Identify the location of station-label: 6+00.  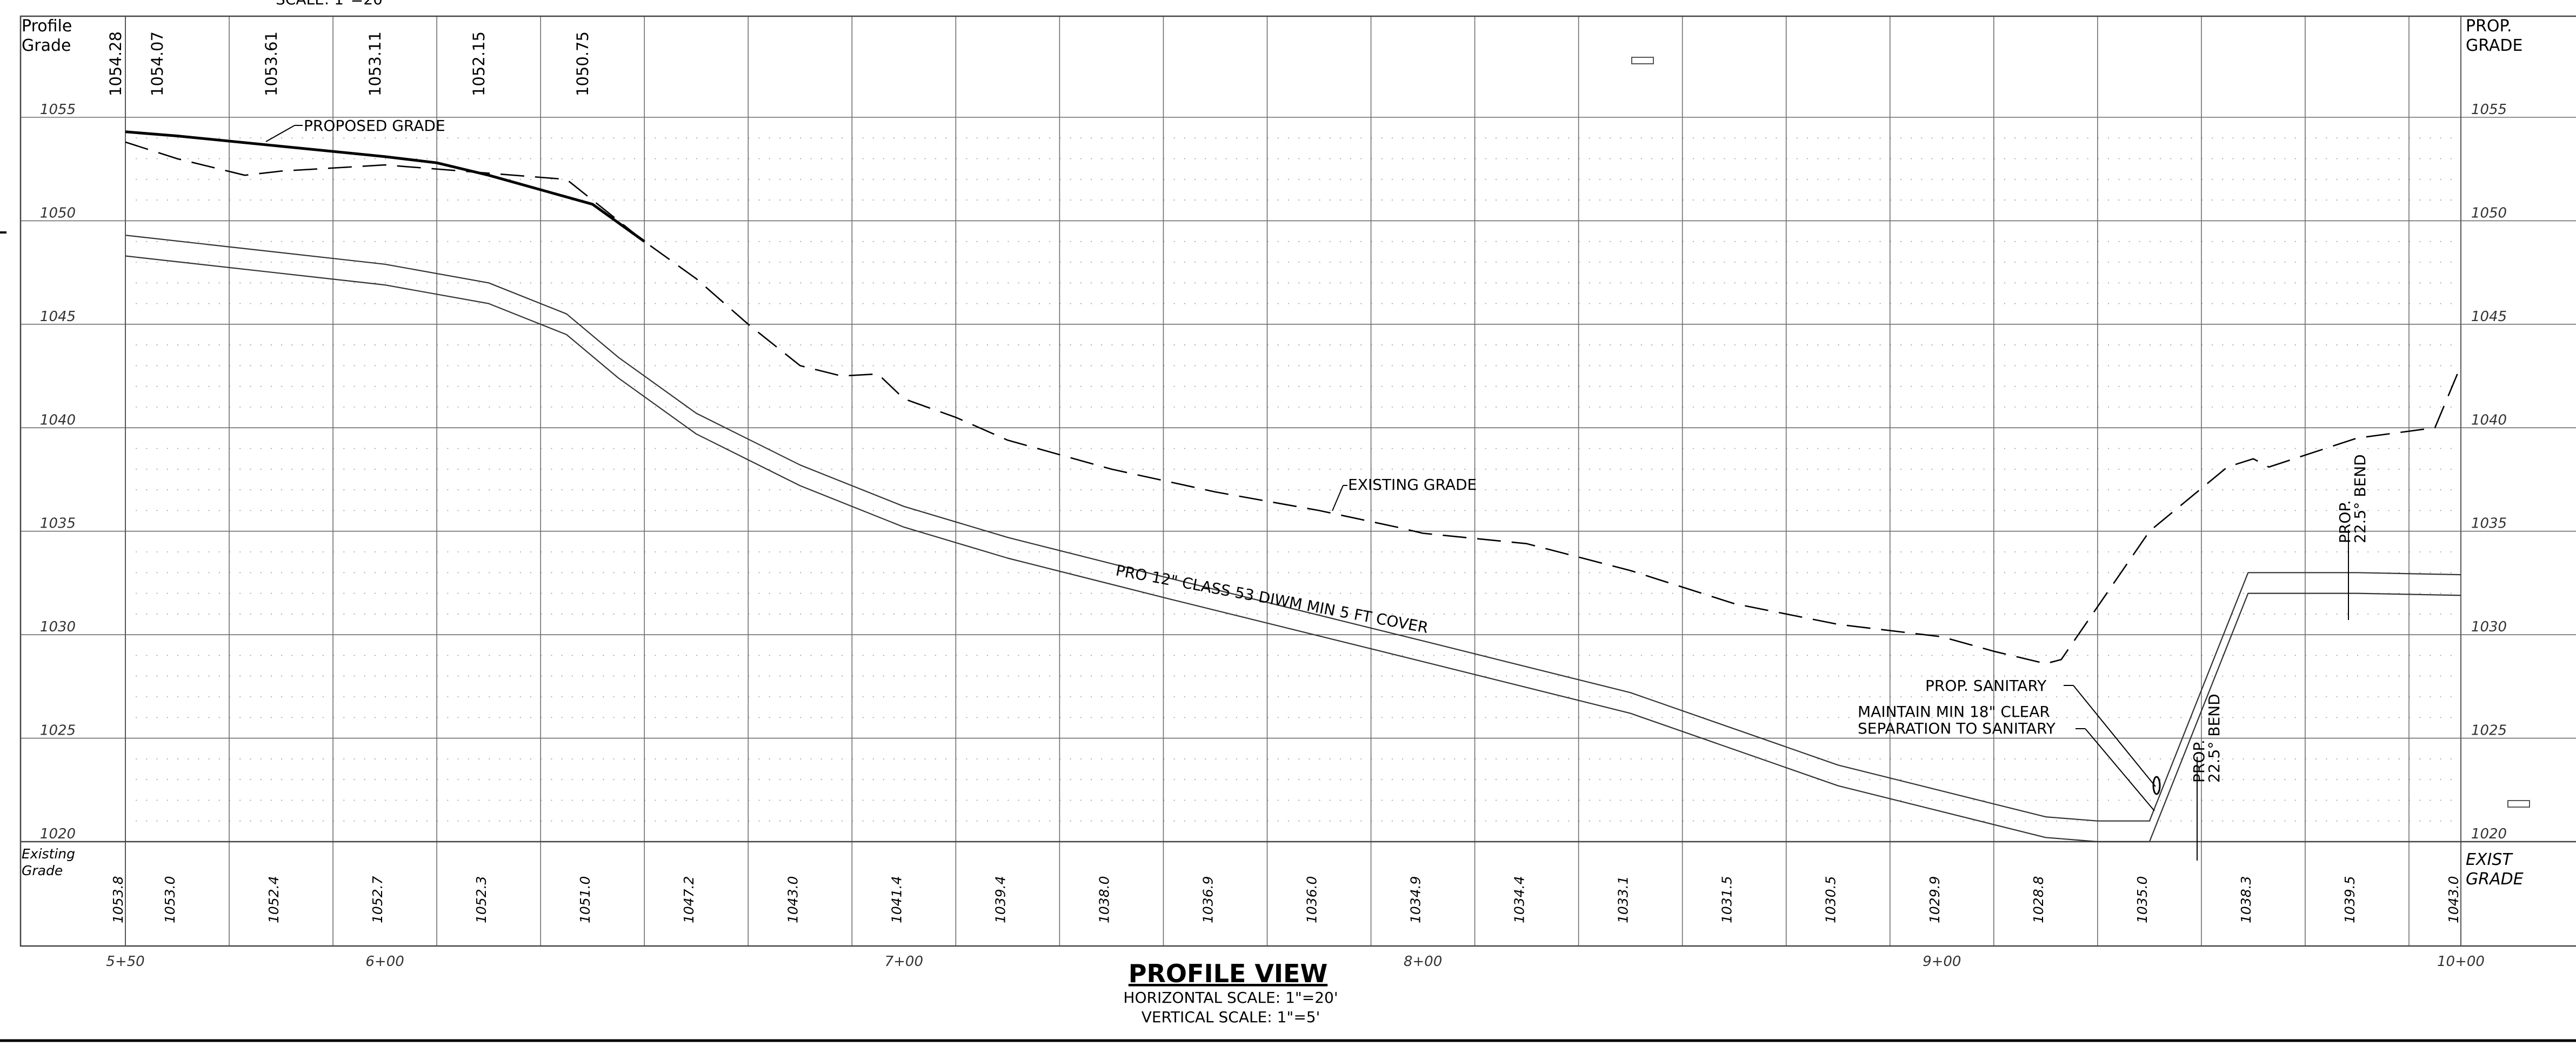
(385, 962).